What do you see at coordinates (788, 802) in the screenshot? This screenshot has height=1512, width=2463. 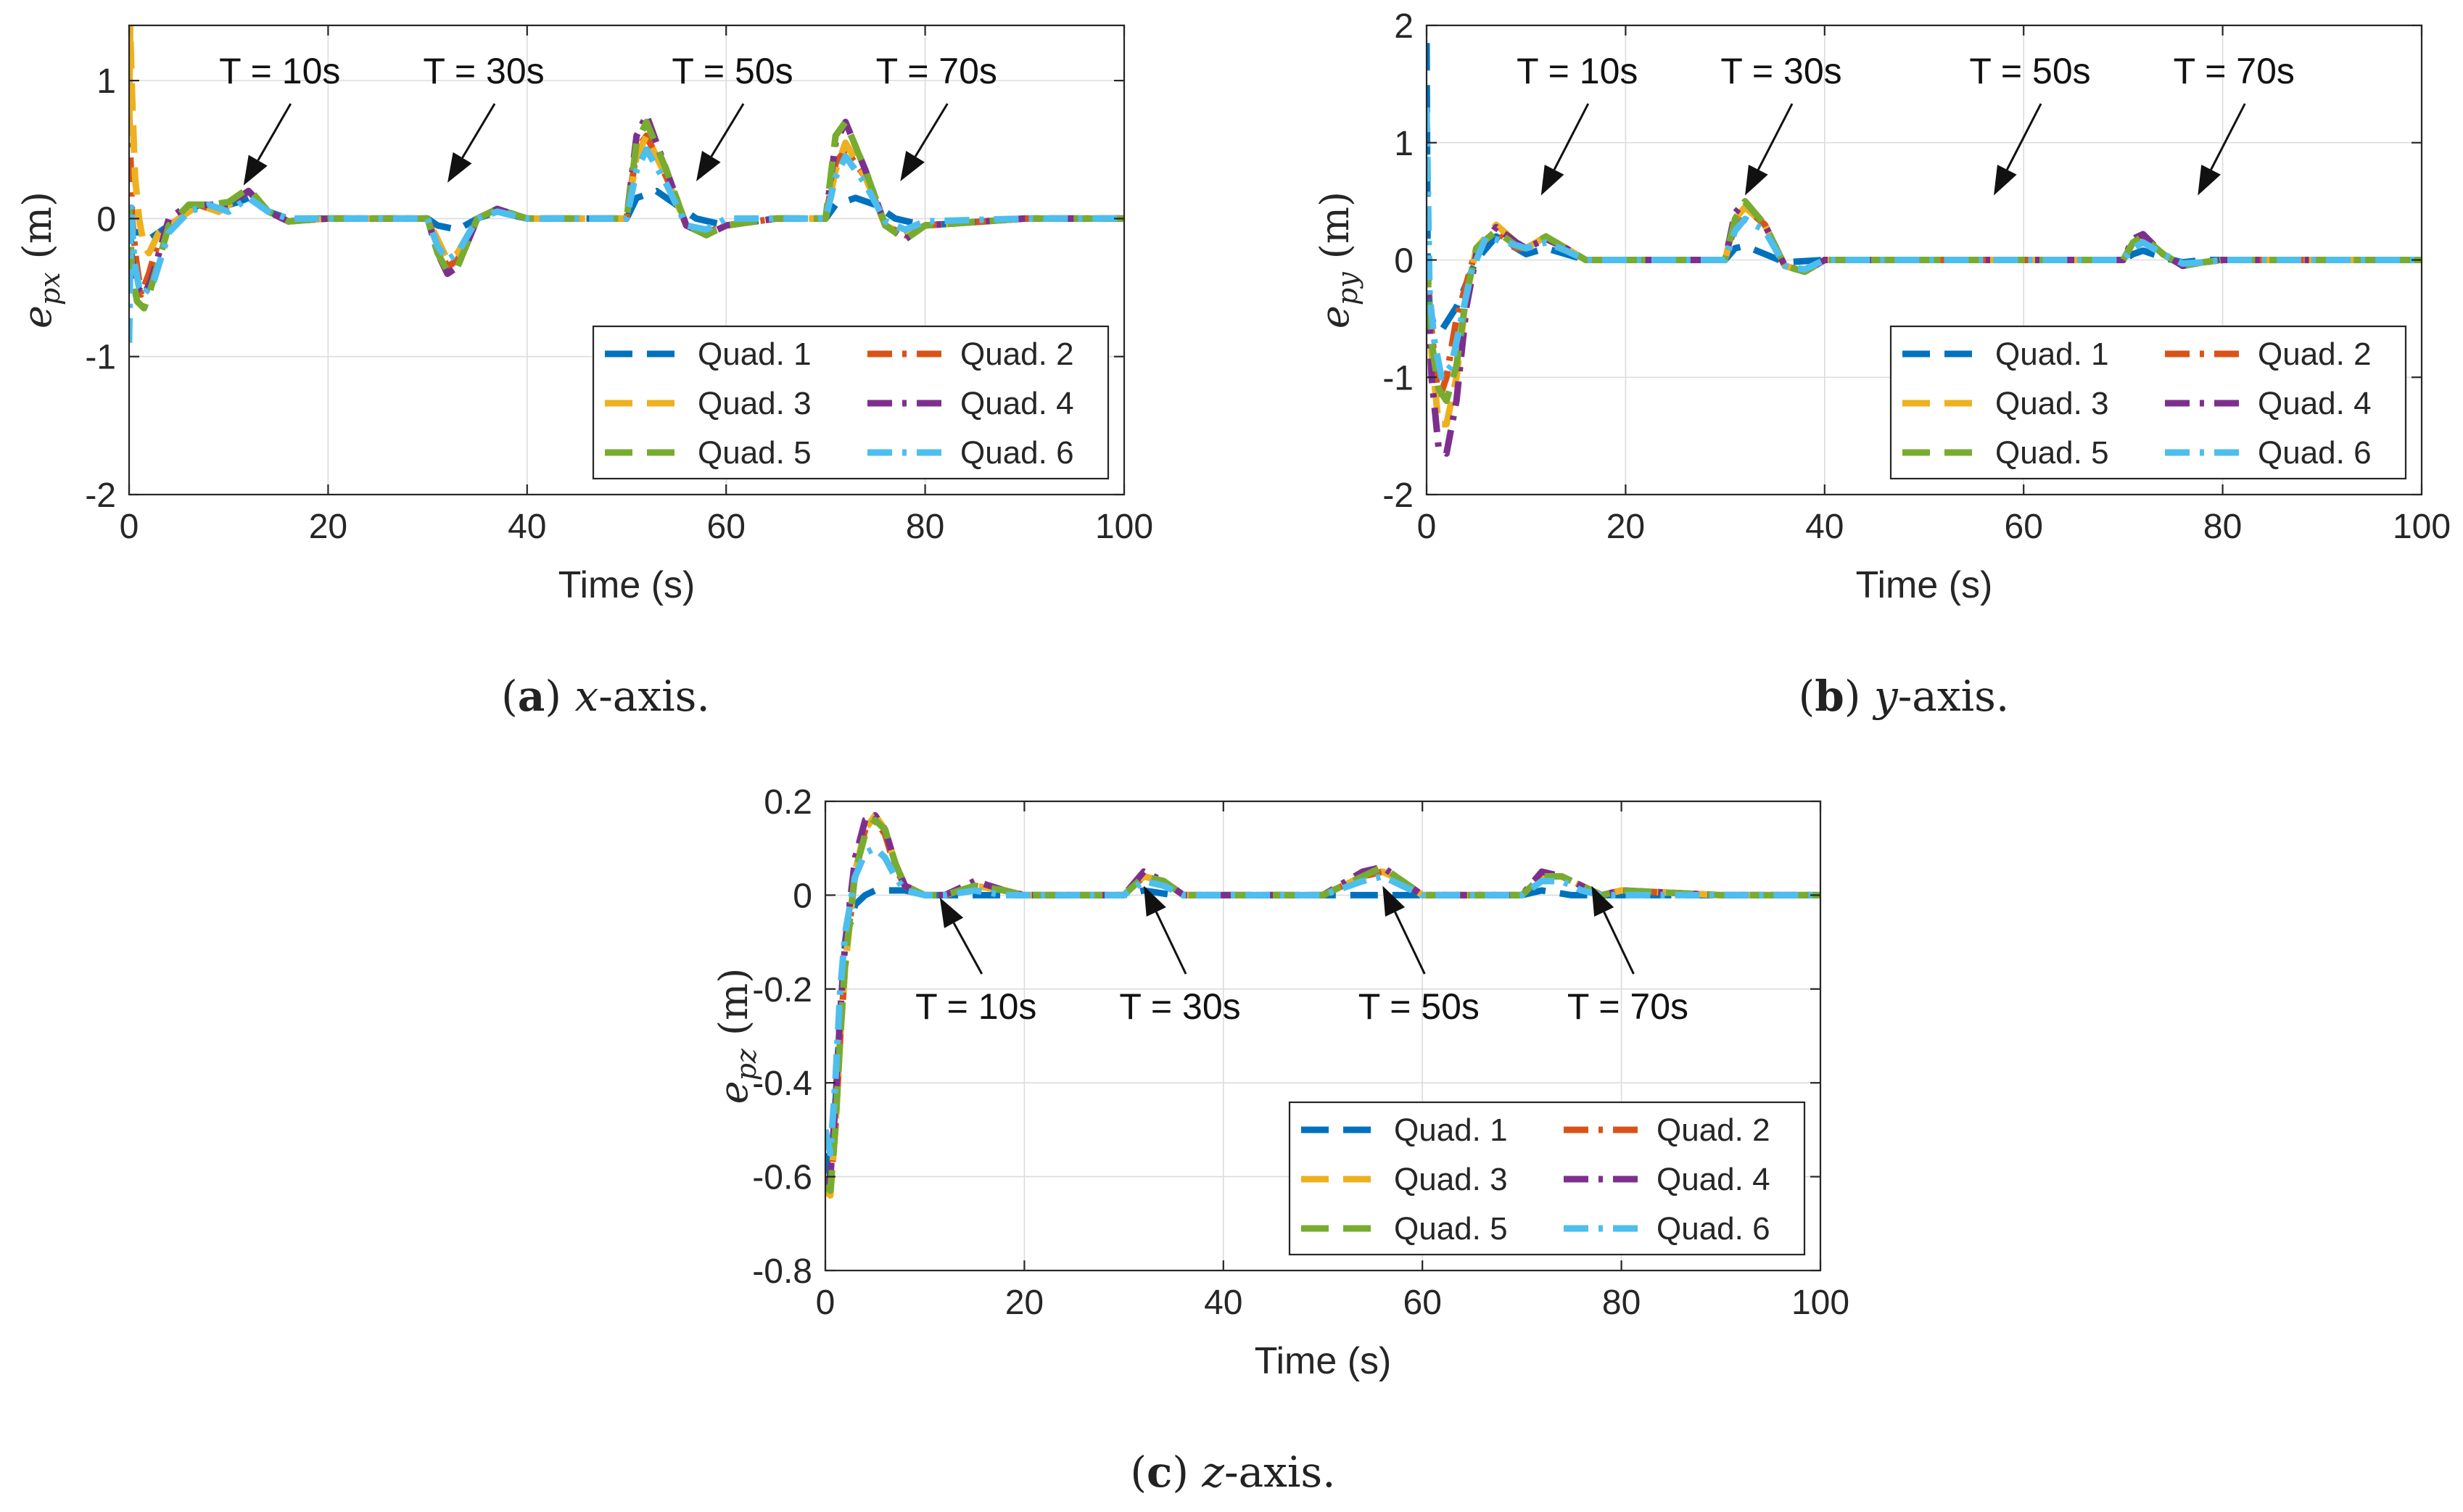 I see `y-tick-label: 0.2` at bounding box center [788, 802].